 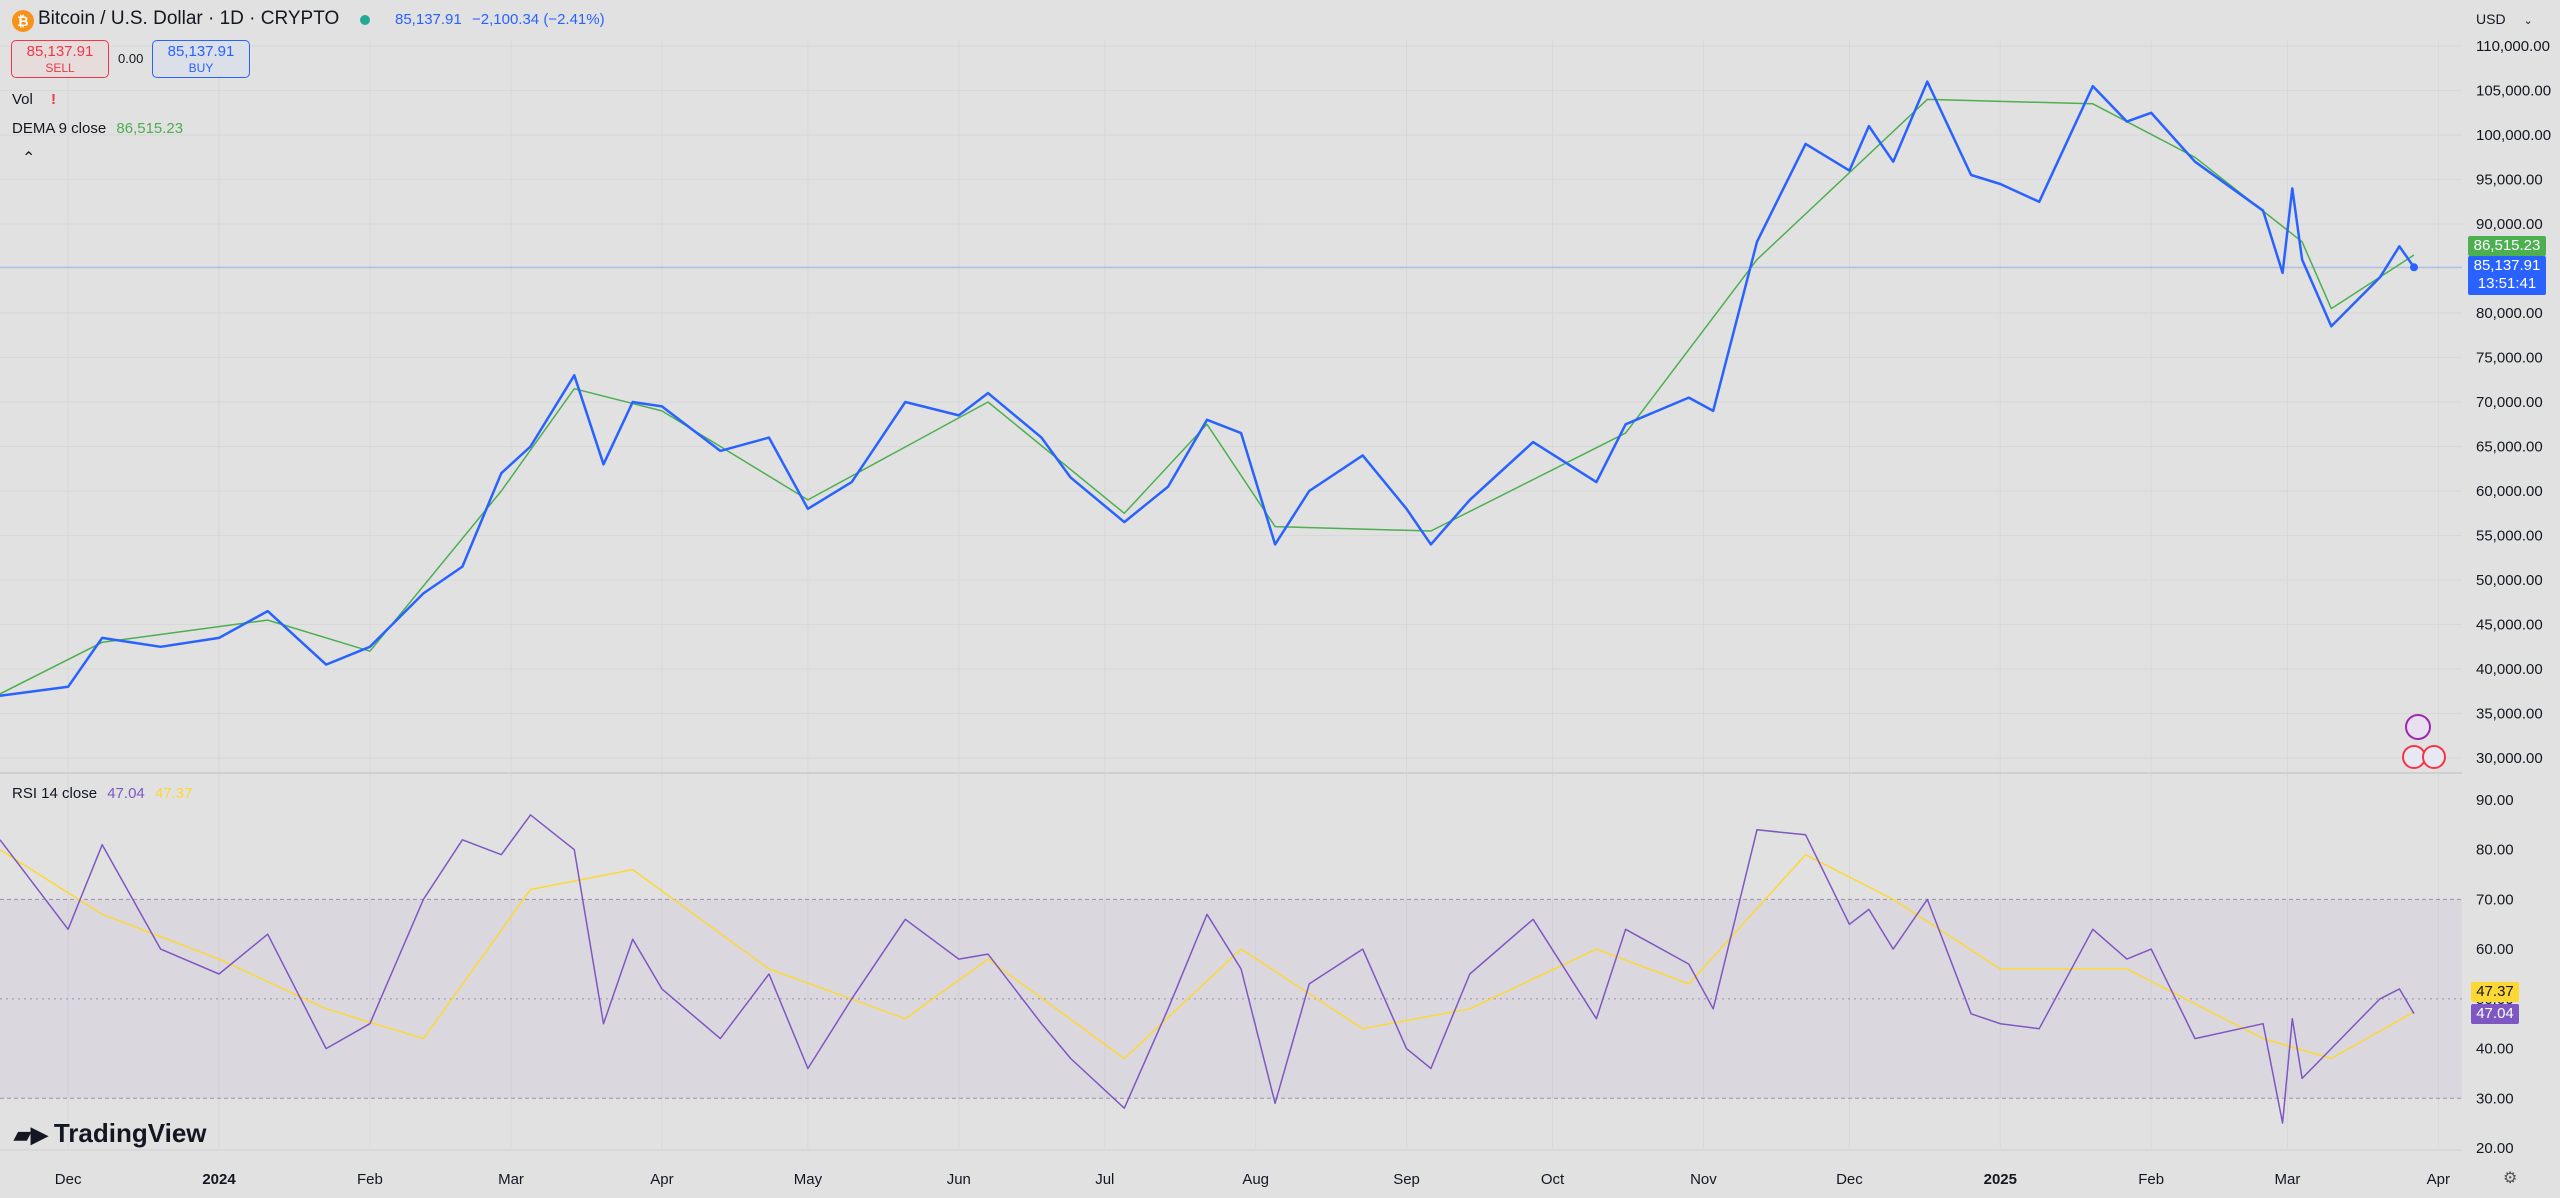 I want to click on buy-button: 85,137.91 BUY, so click(x=201, y=59).